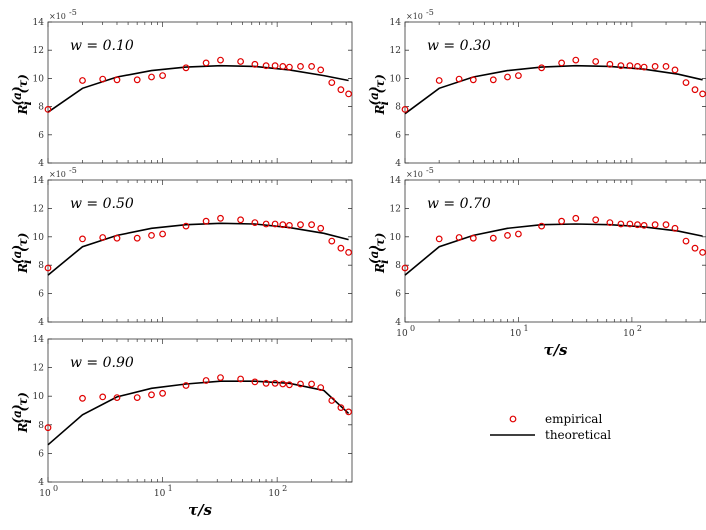 This screenshot has height=530, width=706. What do you see at coordinates (23, 428) in the screenshot?
I see `y-axis-label-main: R` at bounding box center [23, 428].